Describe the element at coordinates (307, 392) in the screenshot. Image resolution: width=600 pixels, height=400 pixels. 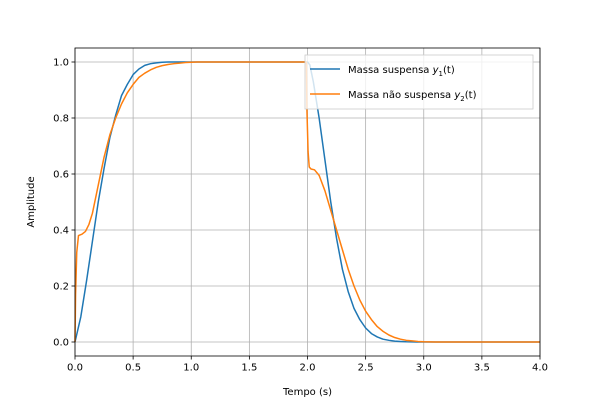
I see `x-axis-label: Tempo (s)` at that location.